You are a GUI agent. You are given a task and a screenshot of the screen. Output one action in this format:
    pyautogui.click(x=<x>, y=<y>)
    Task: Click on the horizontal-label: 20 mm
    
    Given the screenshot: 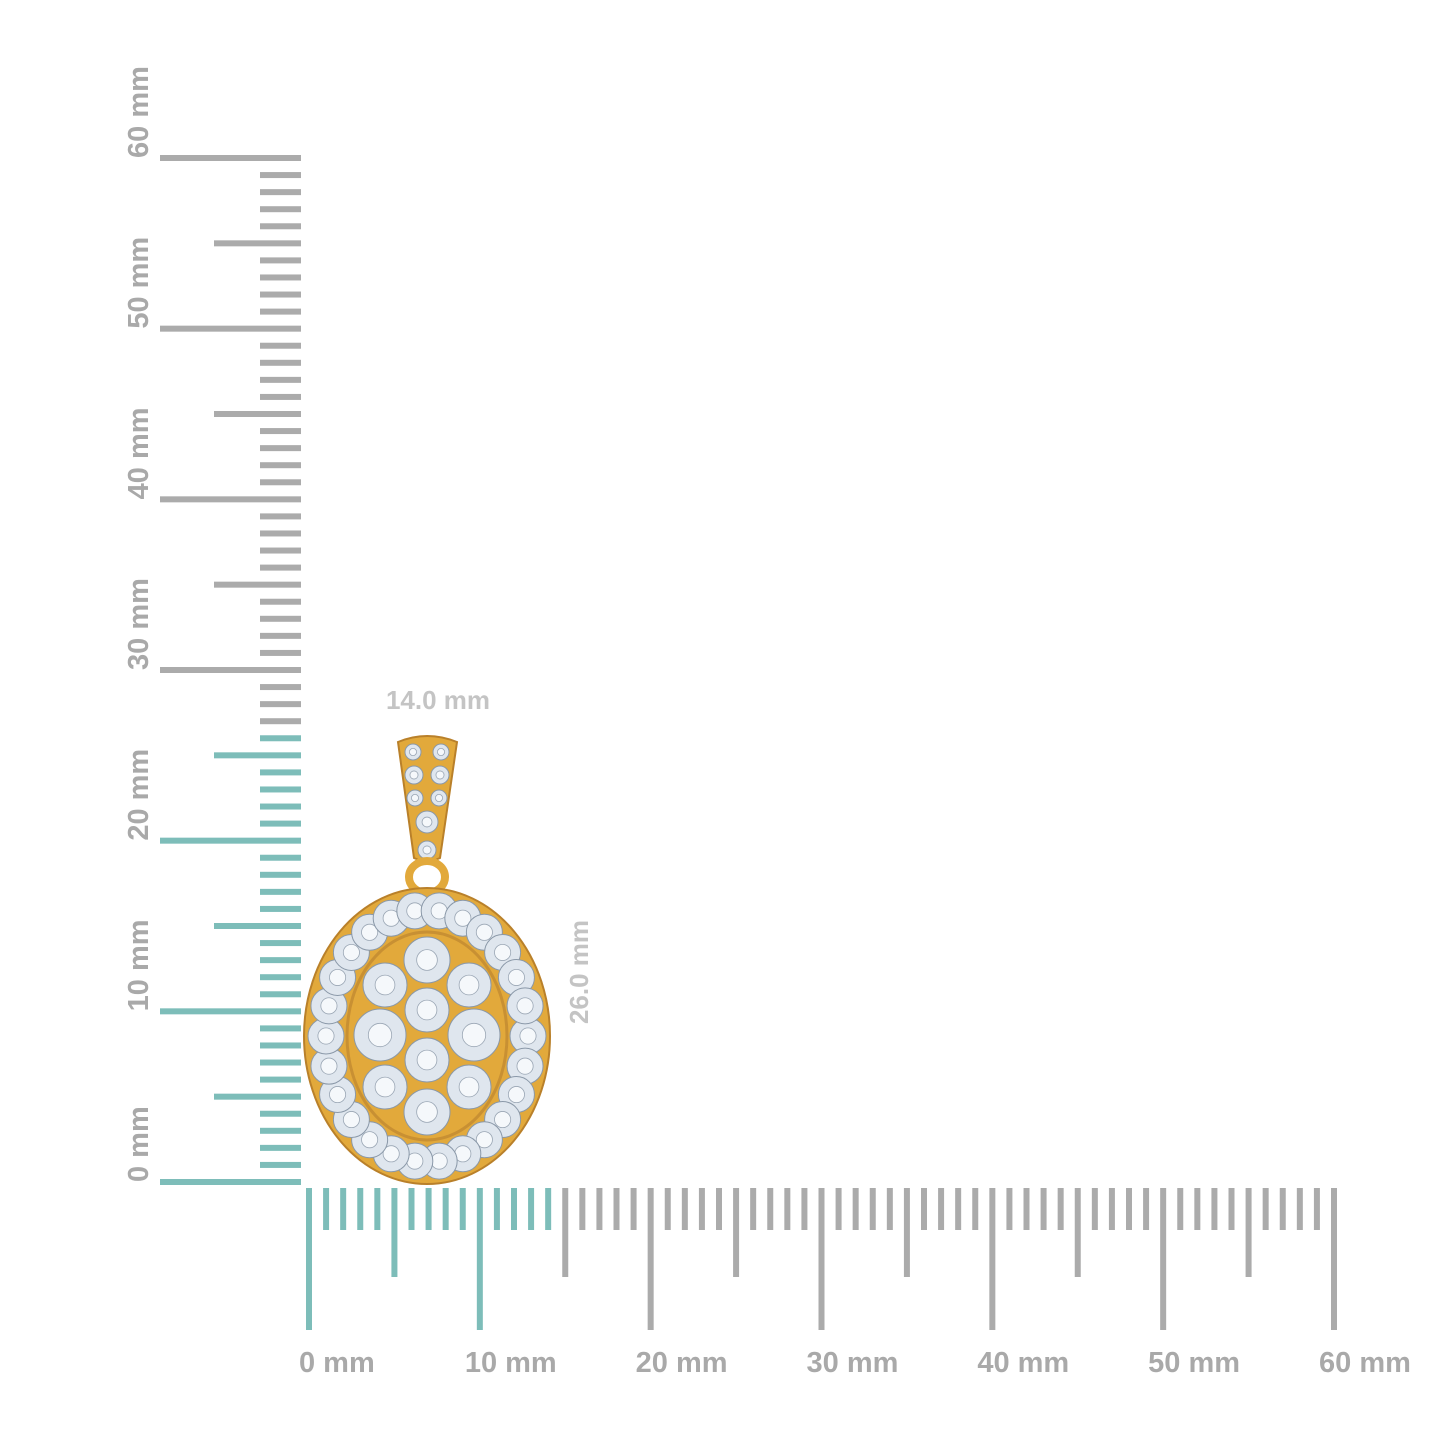 What is the action you would take?
    pyautogui.click(x=682, y=1363)
    